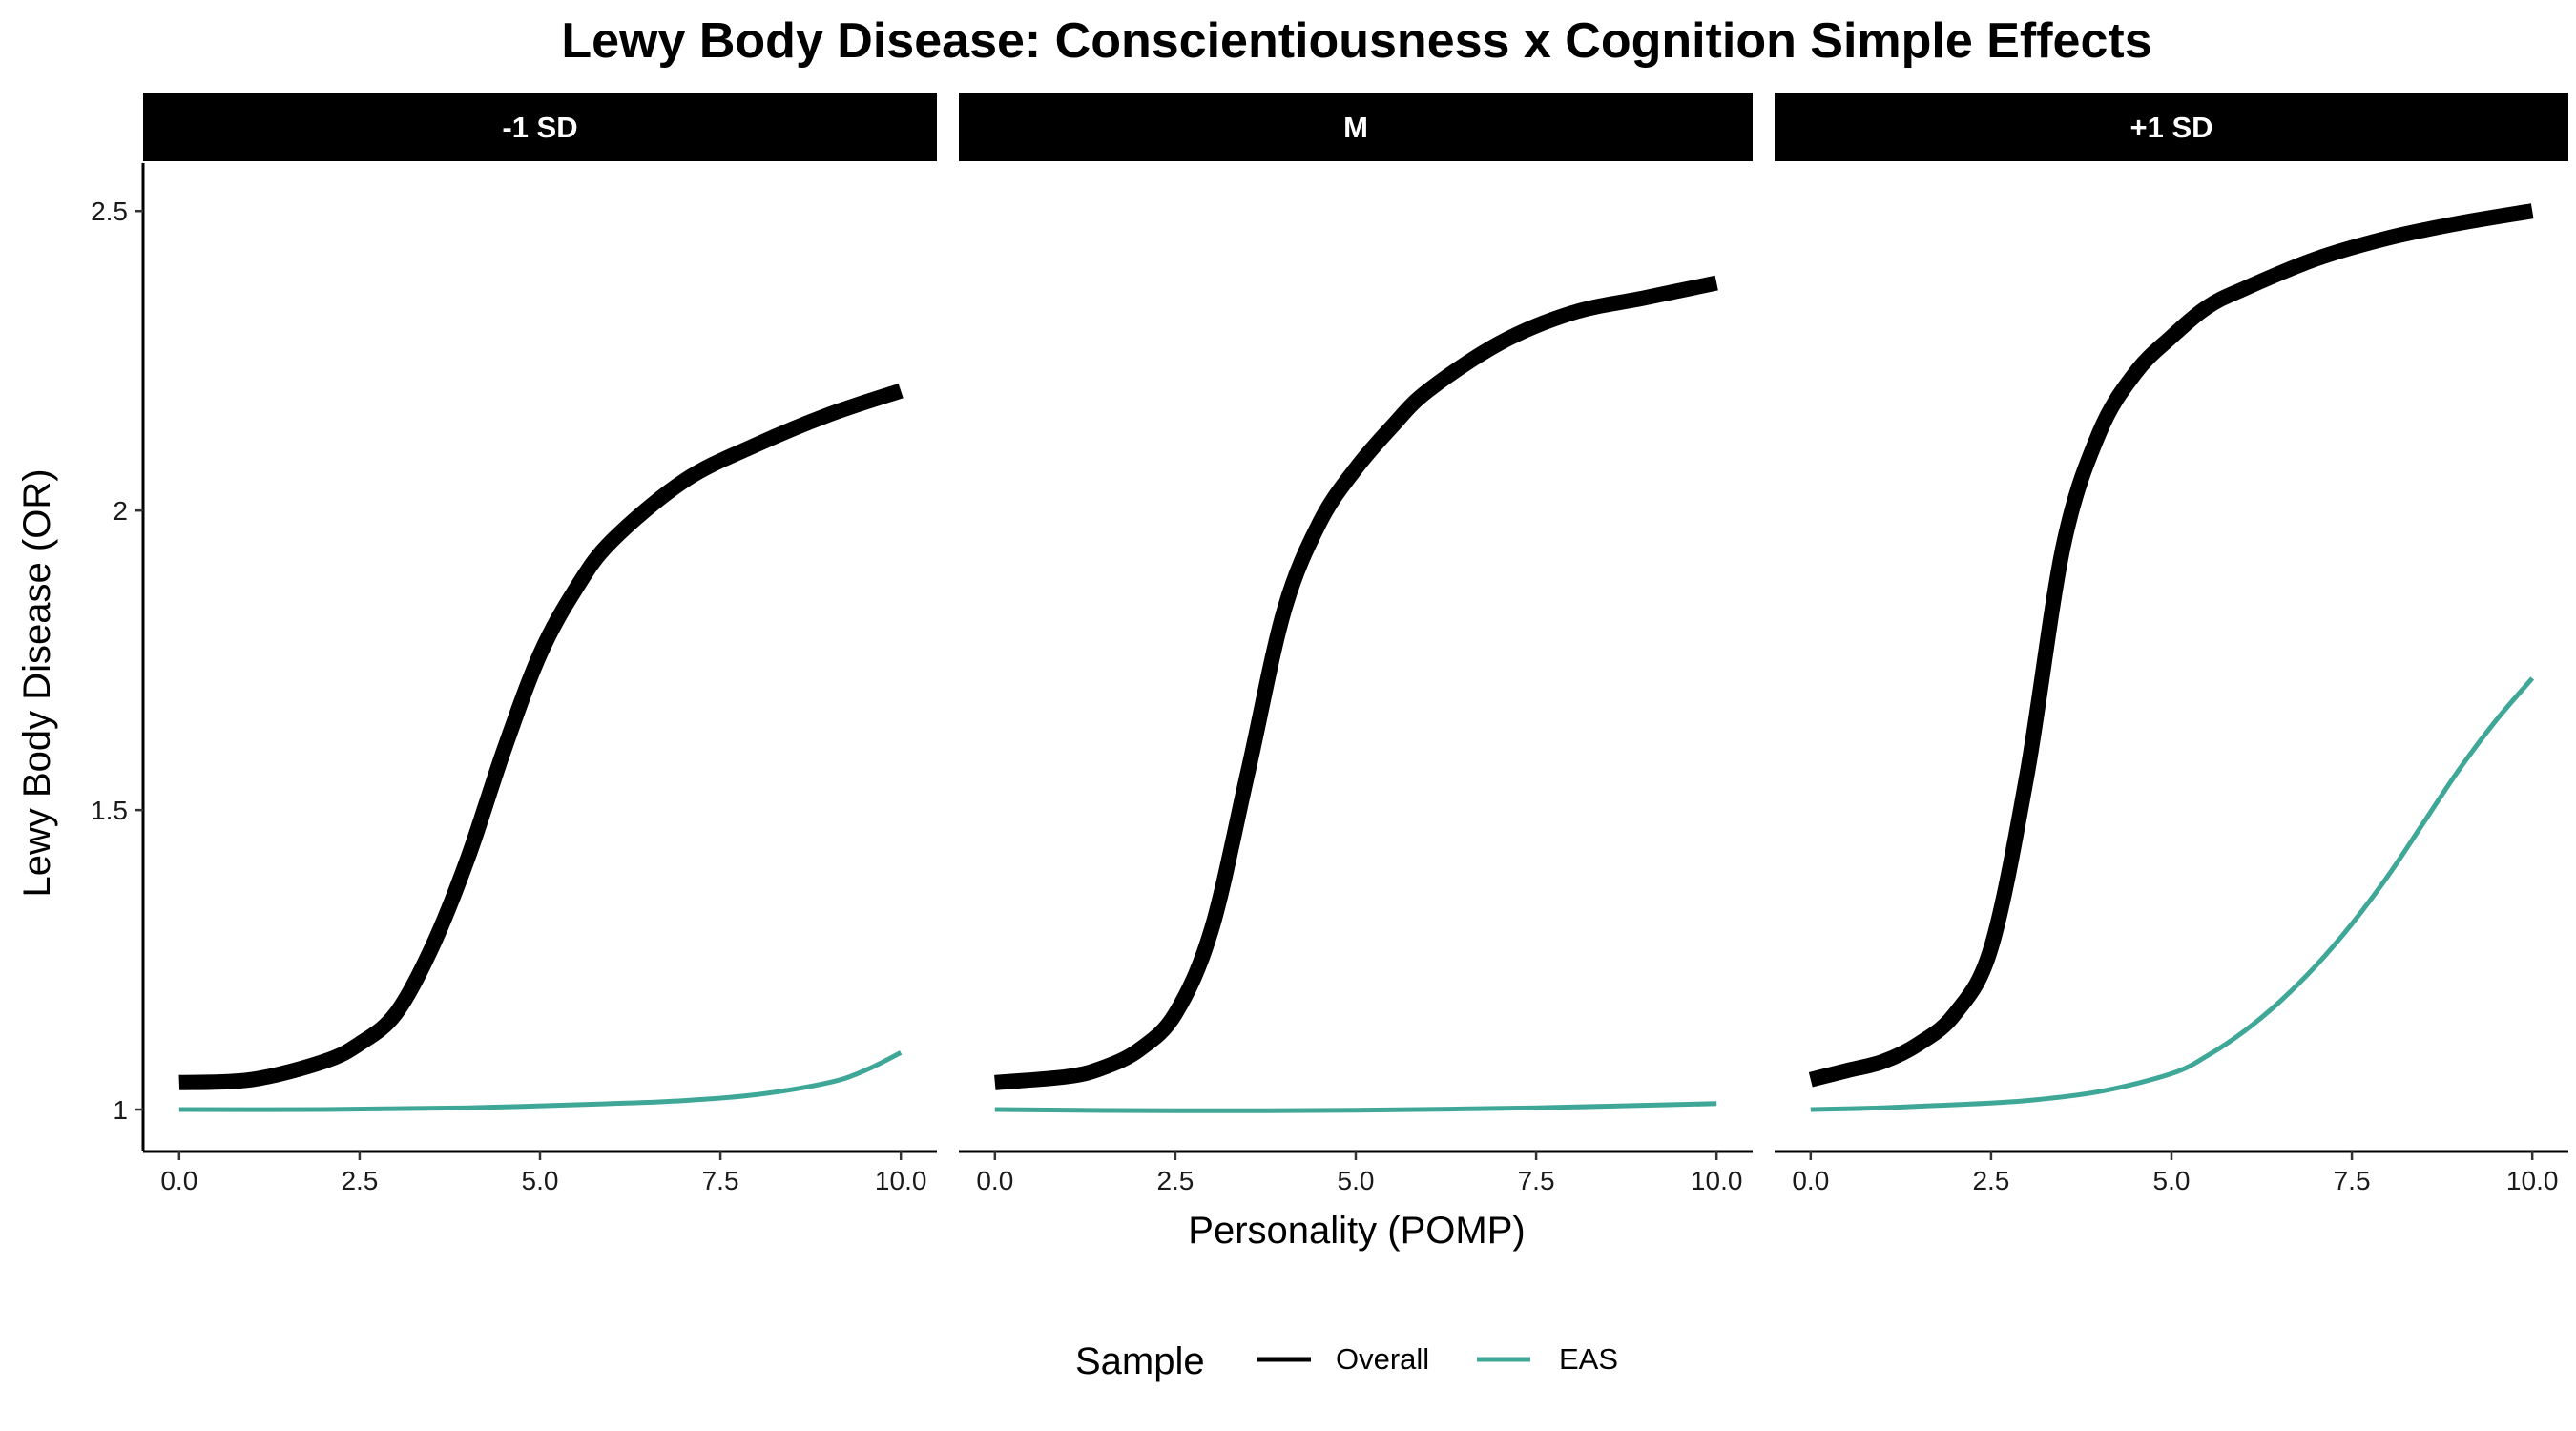 The width and height of the screenshot is (2576, 1431). What do you see at coordinates (541, 737) in the screenshot?
I see `series-line-overall` at bounding box center [541, 737].